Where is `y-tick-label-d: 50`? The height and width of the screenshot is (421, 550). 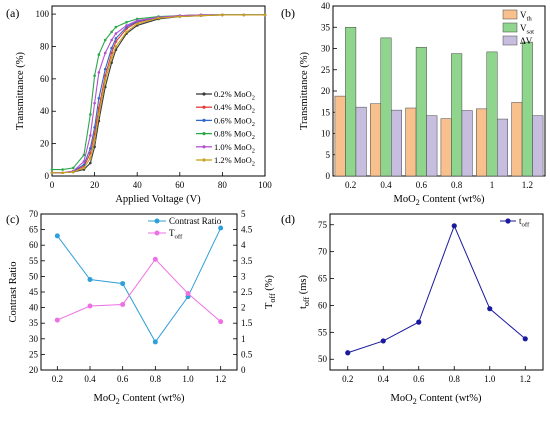
y-tick-label-d: 50 is located at coordinates (323, 359).